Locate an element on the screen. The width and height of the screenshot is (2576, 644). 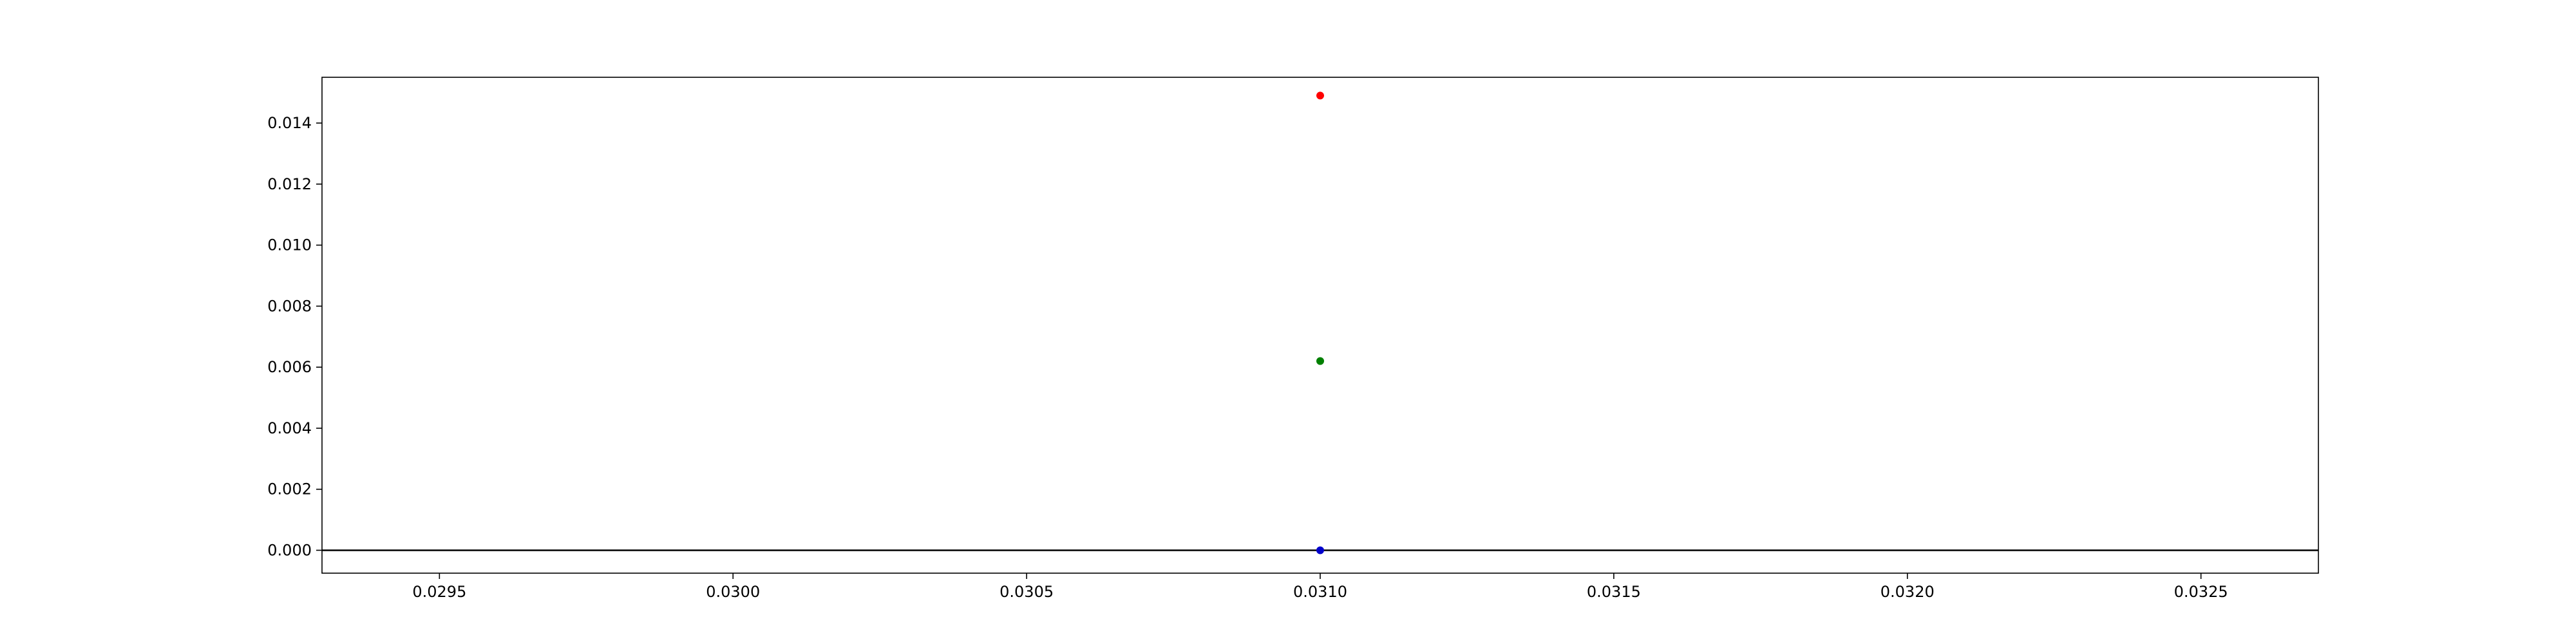
data-points is located at coordinates (1320, 322).